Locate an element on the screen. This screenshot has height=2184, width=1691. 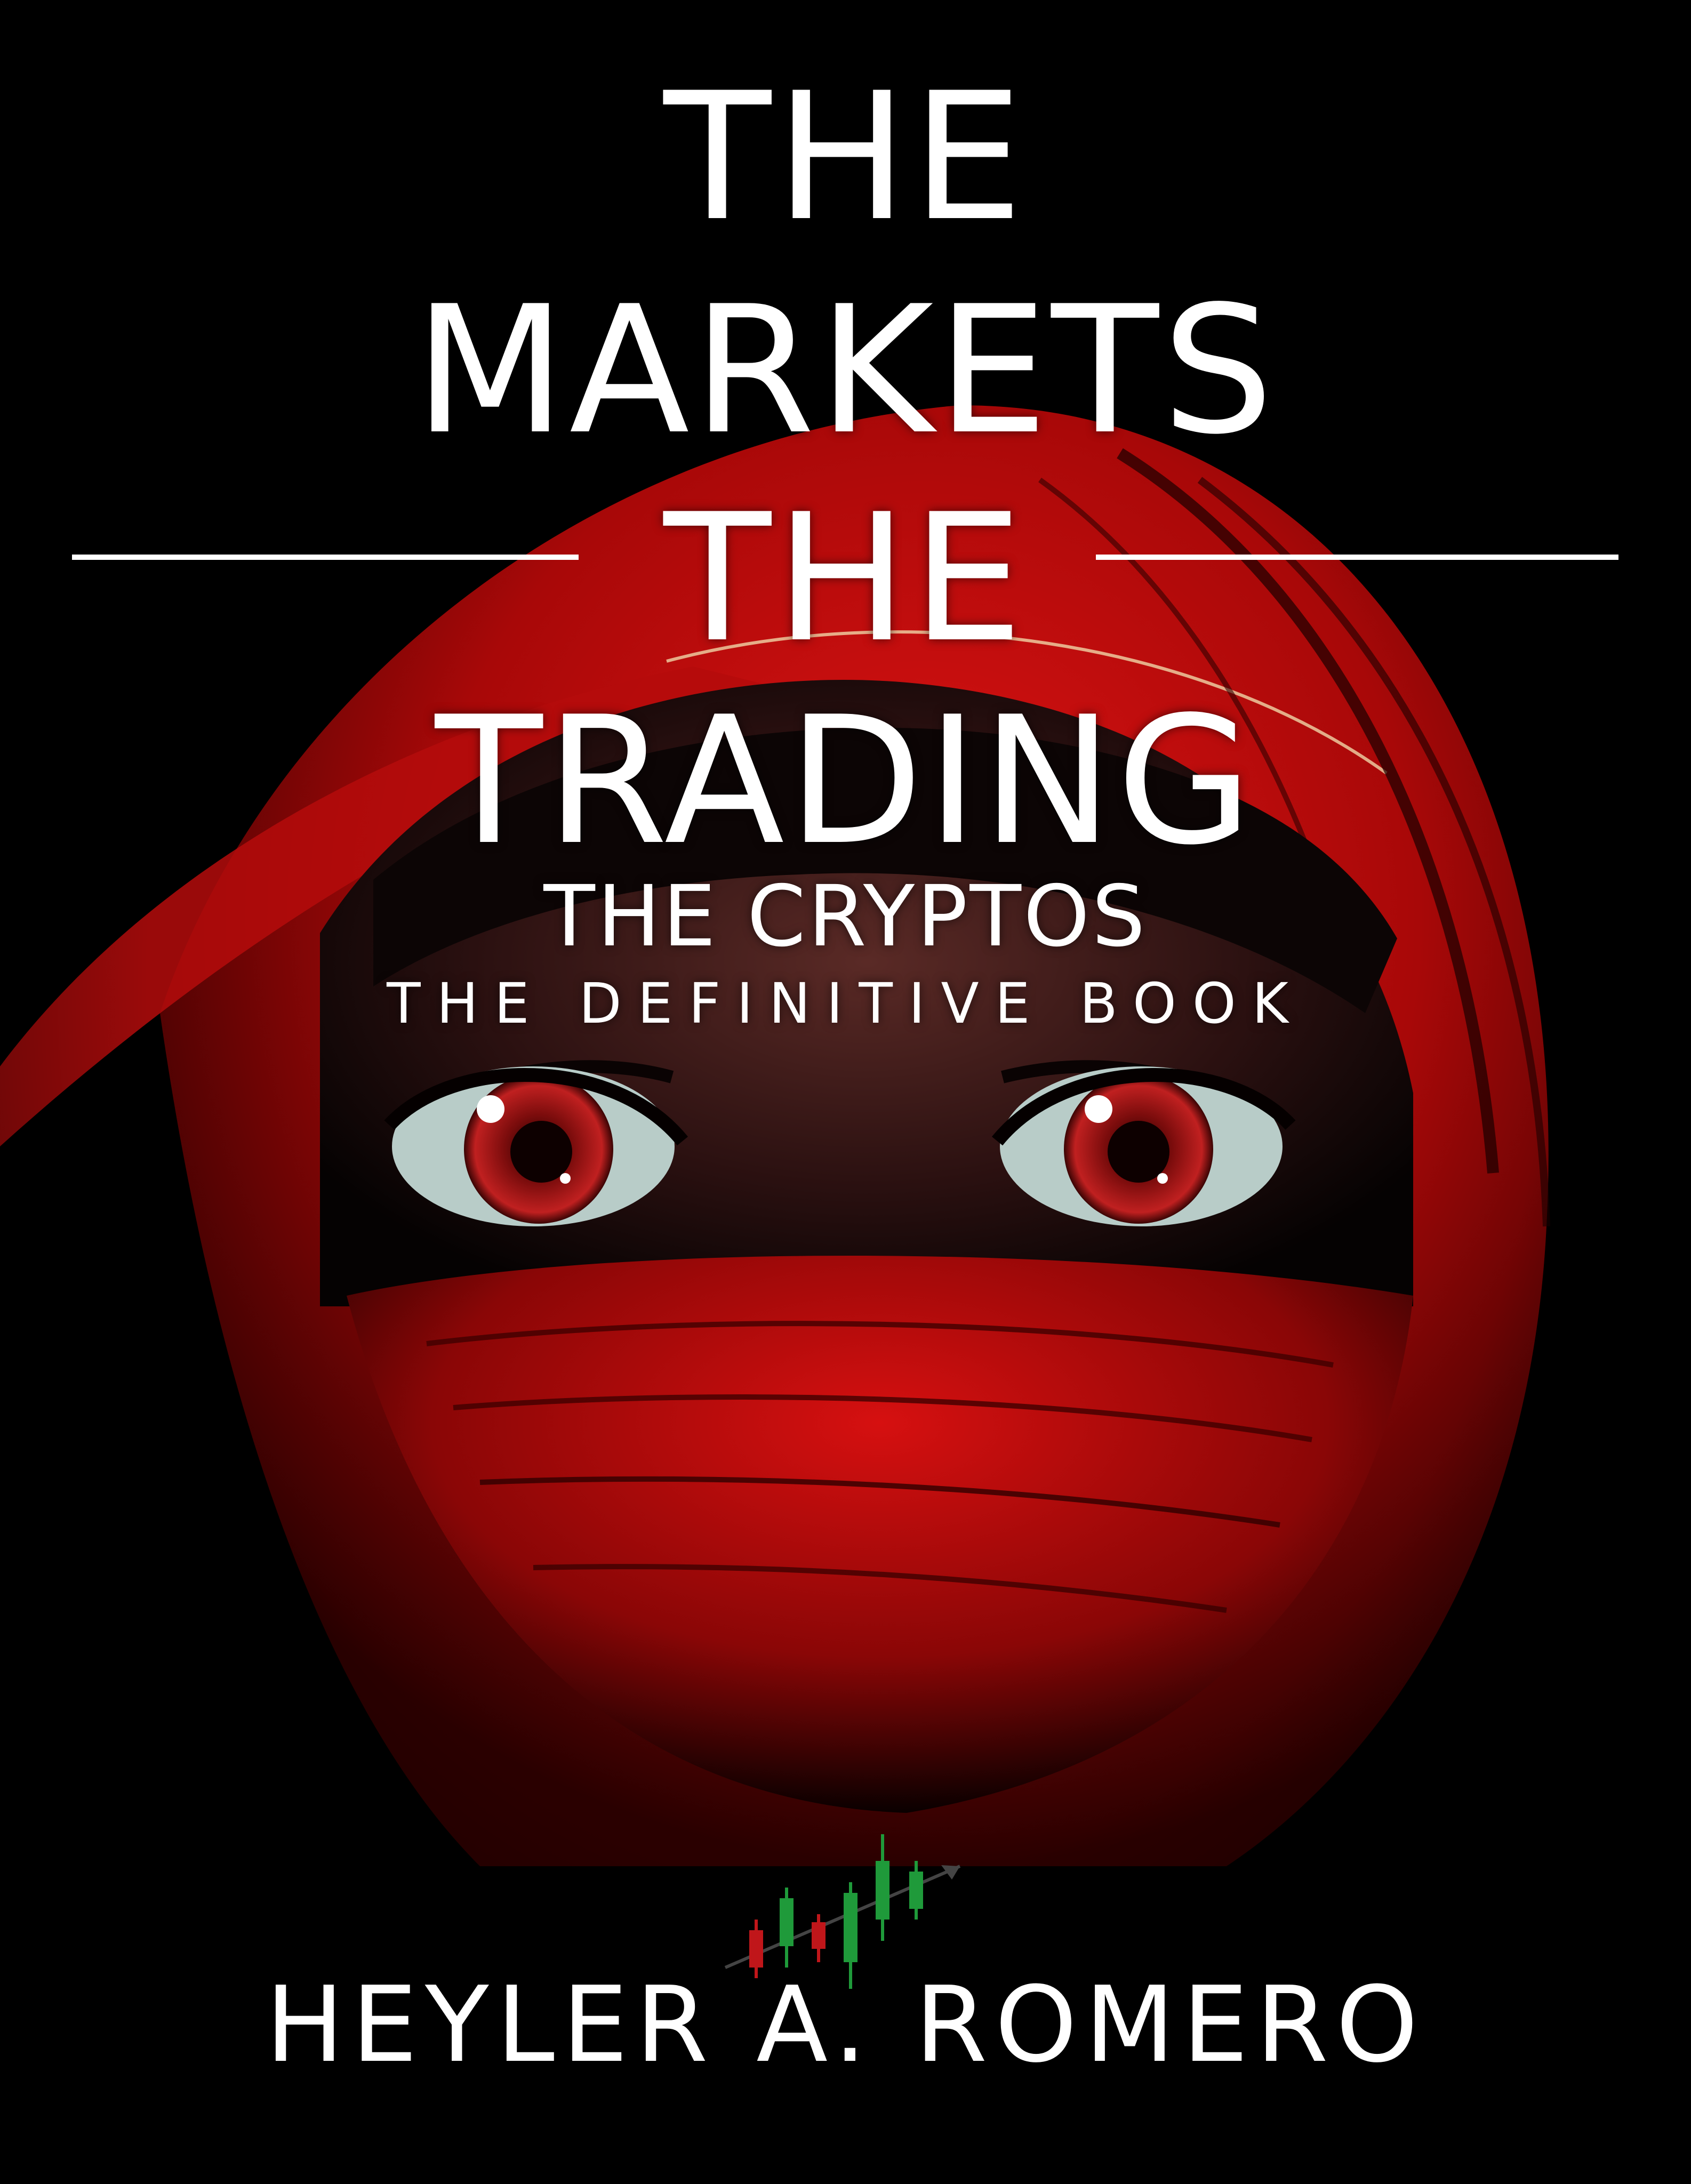
candlestick-chart-icon is located at coordinates (842, 1911).